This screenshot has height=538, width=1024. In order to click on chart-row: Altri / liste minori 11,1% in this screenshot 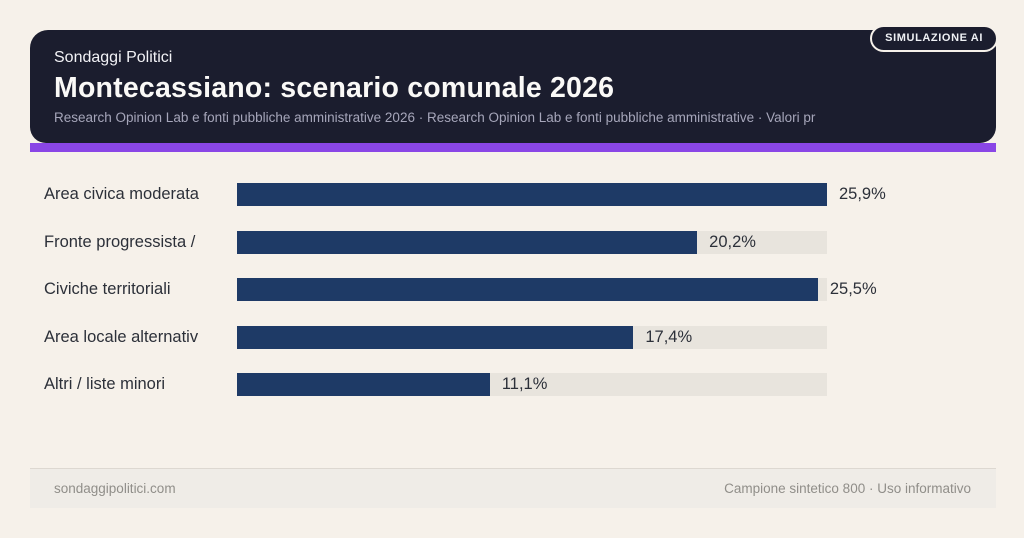, I will do `click(512, 384)`.